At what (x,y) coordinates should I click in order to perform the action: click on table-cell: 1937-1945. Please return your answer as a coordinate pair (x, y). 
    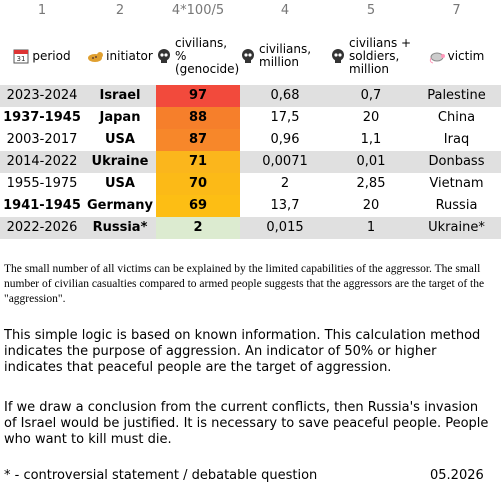
    Looking at the image, I should click on (42, 117).